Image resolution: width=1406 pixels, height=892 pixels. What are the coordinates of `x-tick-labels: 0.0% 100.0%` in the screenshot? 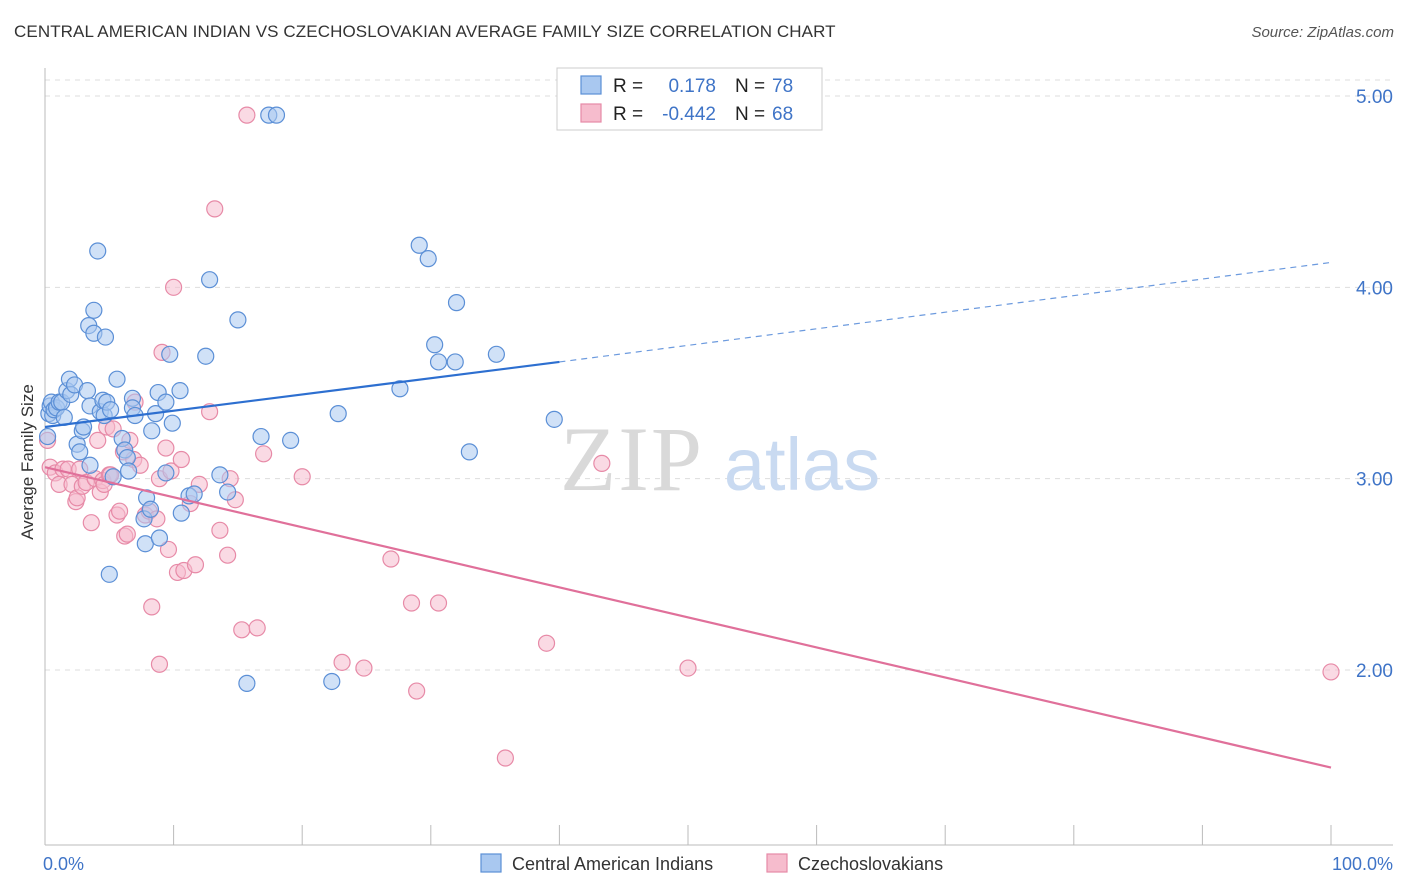 It's located at (718, 864).